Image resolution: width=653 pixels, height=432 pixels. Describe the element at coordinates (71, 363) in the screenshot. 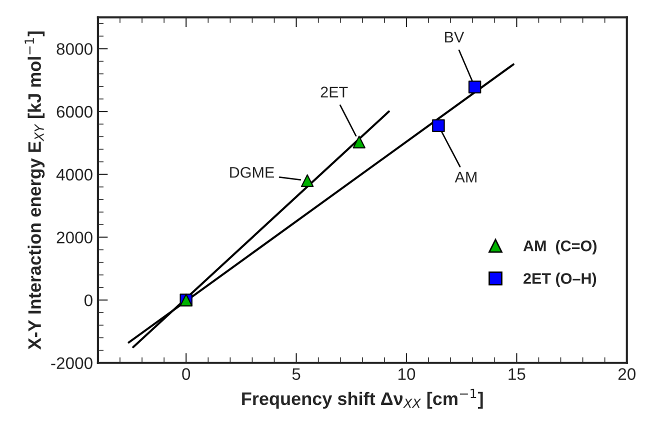

I see `y-tick-label: -2000` at that location.